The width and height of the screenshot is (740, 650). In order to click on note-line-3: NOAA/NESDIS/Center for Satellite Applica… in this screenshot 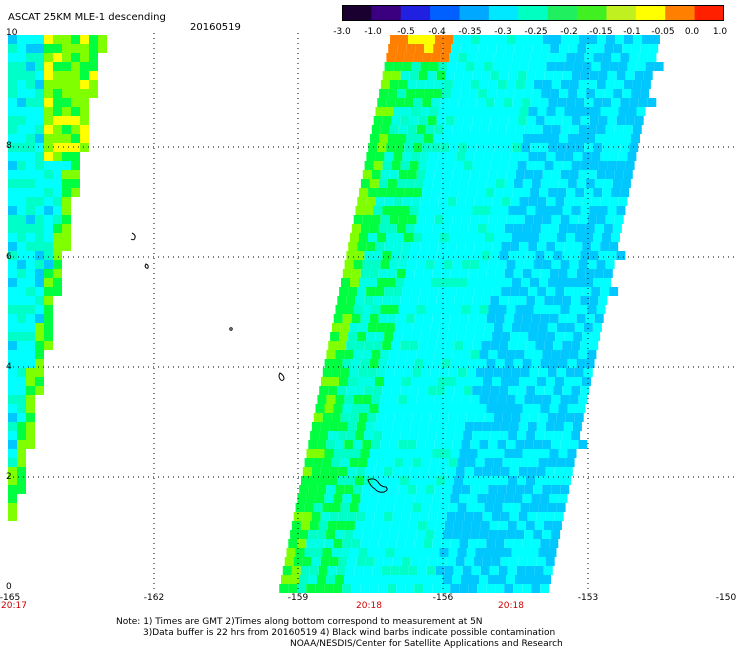, I will do `click(426, 644)`.